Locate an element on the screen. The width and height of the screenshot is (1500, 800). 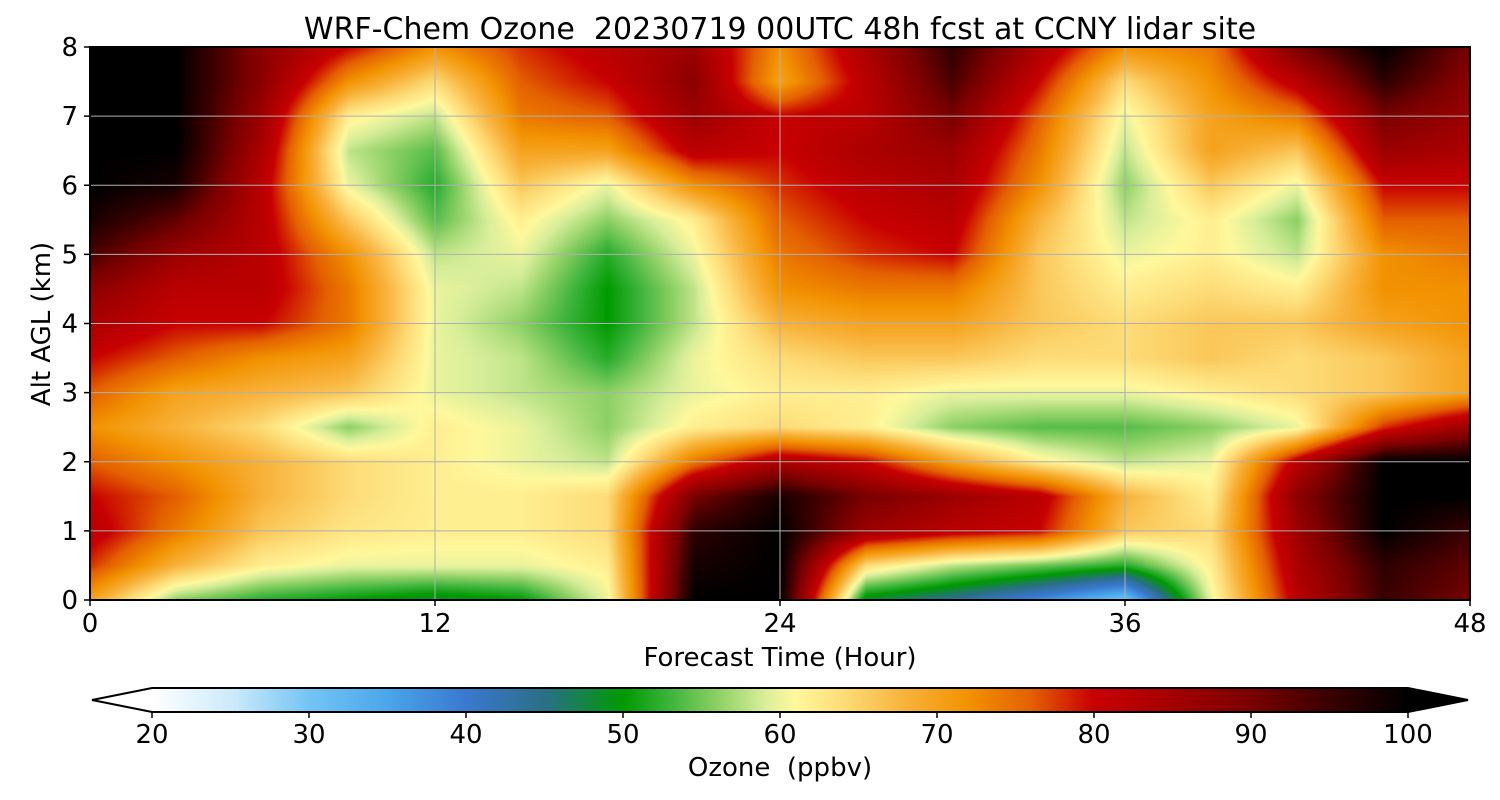
y-tick-label: 7 is located at coordinates (69, 117).